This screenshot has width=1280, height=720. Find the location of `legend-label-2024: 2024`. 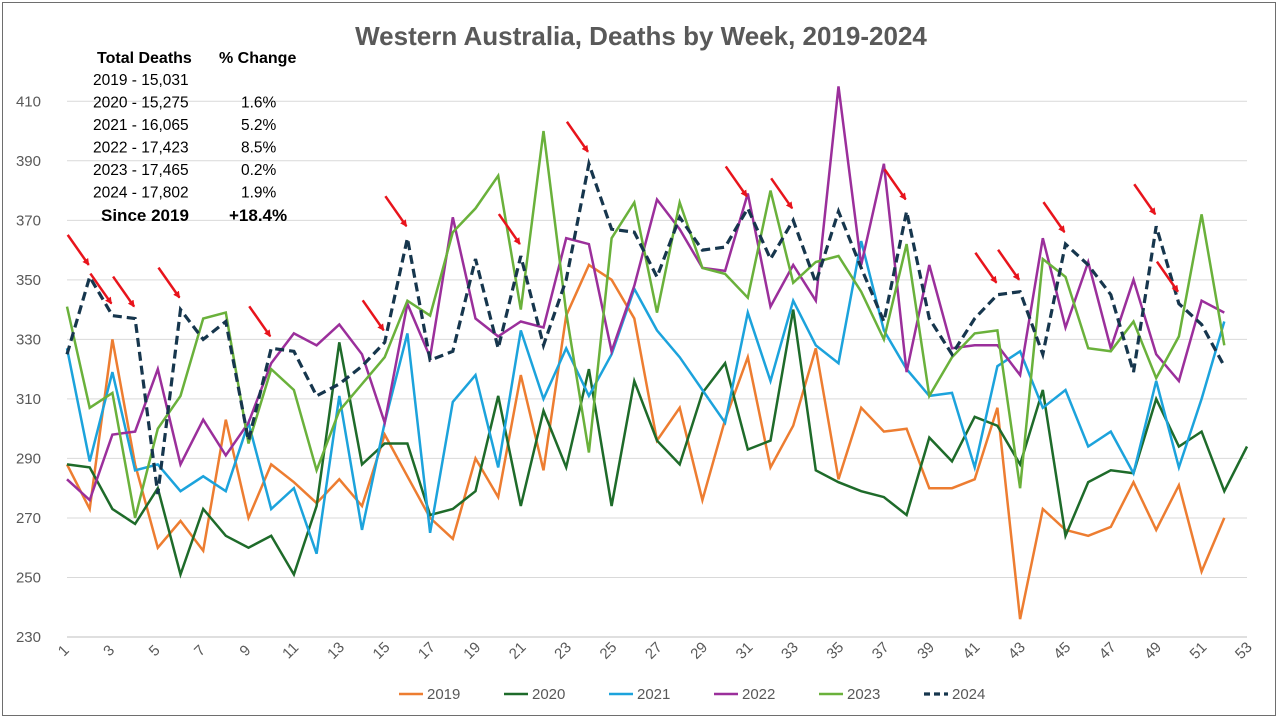

legend-label-2024: 2024 is located at coordinates (968, 694).